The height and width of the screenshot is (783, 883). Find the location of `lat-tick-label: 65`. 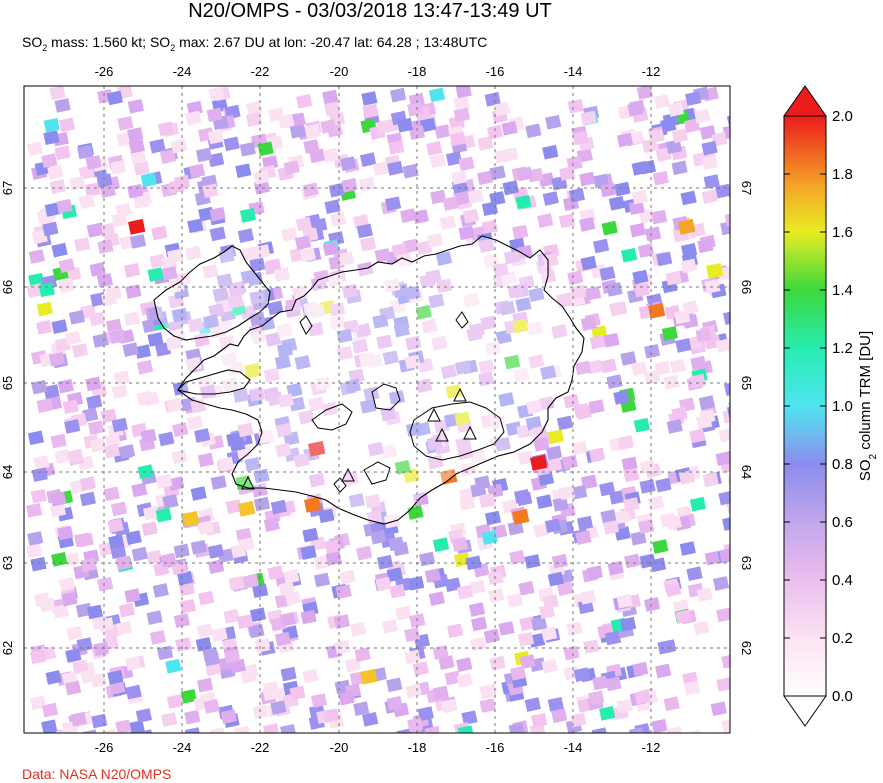

lat-tick-label: 65 is located at coordinates (746, 383).